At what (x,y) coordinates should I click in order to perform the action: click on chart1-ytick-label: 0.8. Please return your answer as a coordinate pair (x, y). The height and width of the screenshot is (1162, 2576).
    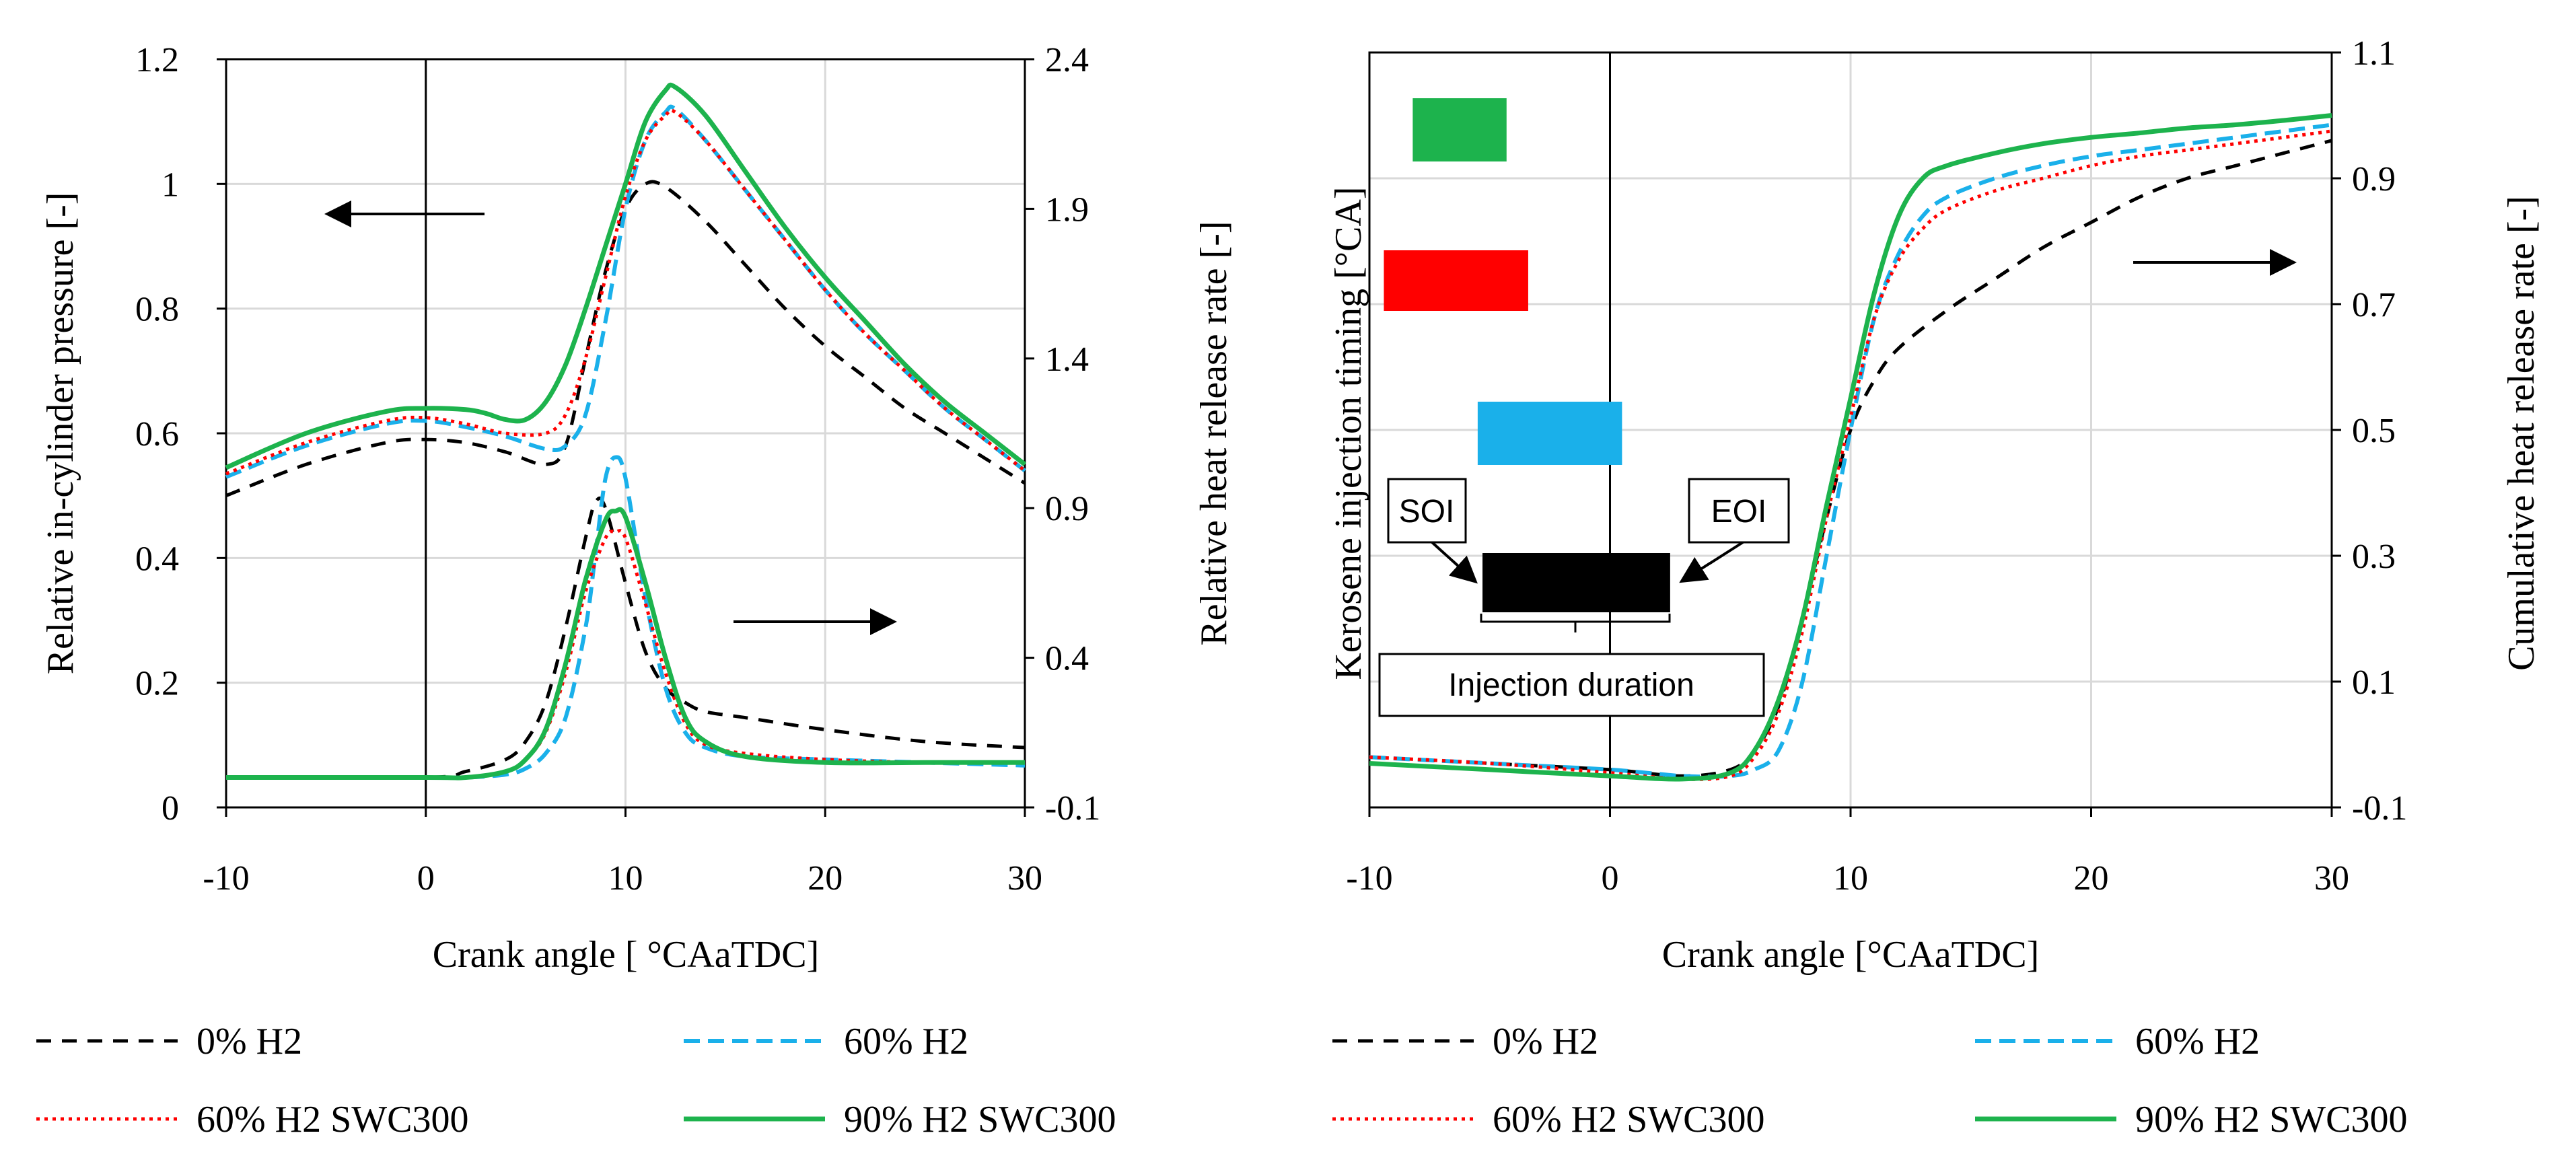
    Looking at the image, I should click on (157, 310).